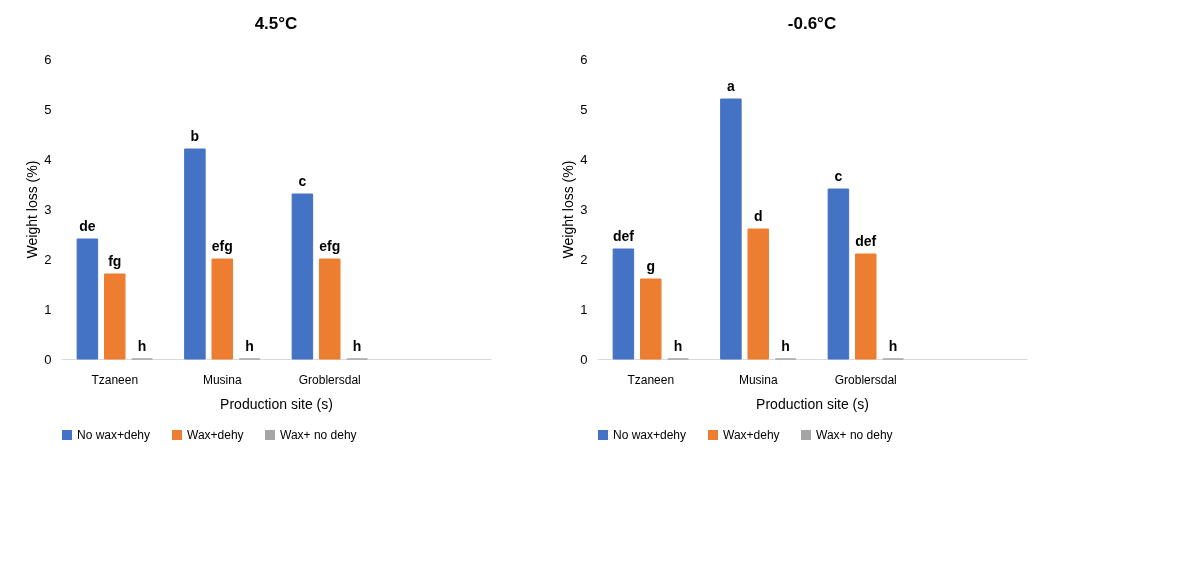  What do you see at coordinates (87, 226) in the screenshot?
I see `data-label: de` at bounding box center [87, 226].